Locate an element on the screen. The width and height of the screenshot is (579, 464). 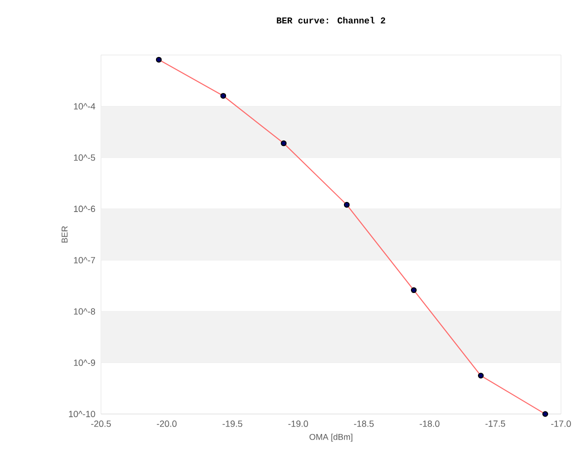
y-tick-label: 10^-9 is located at coordinates (85, 363).